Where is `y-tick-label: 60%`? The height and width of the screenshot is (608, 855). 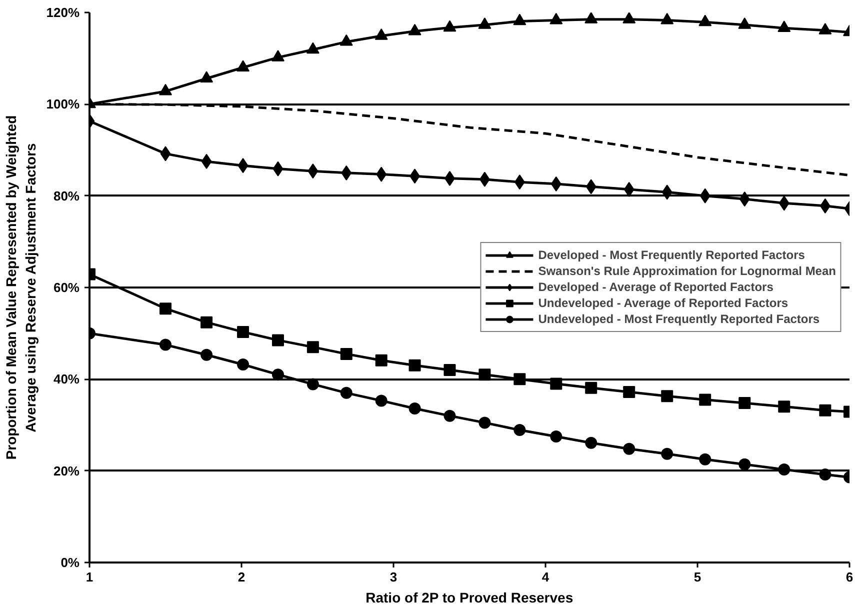 y-tick-label: 60% is located at coordinates (66, 287).